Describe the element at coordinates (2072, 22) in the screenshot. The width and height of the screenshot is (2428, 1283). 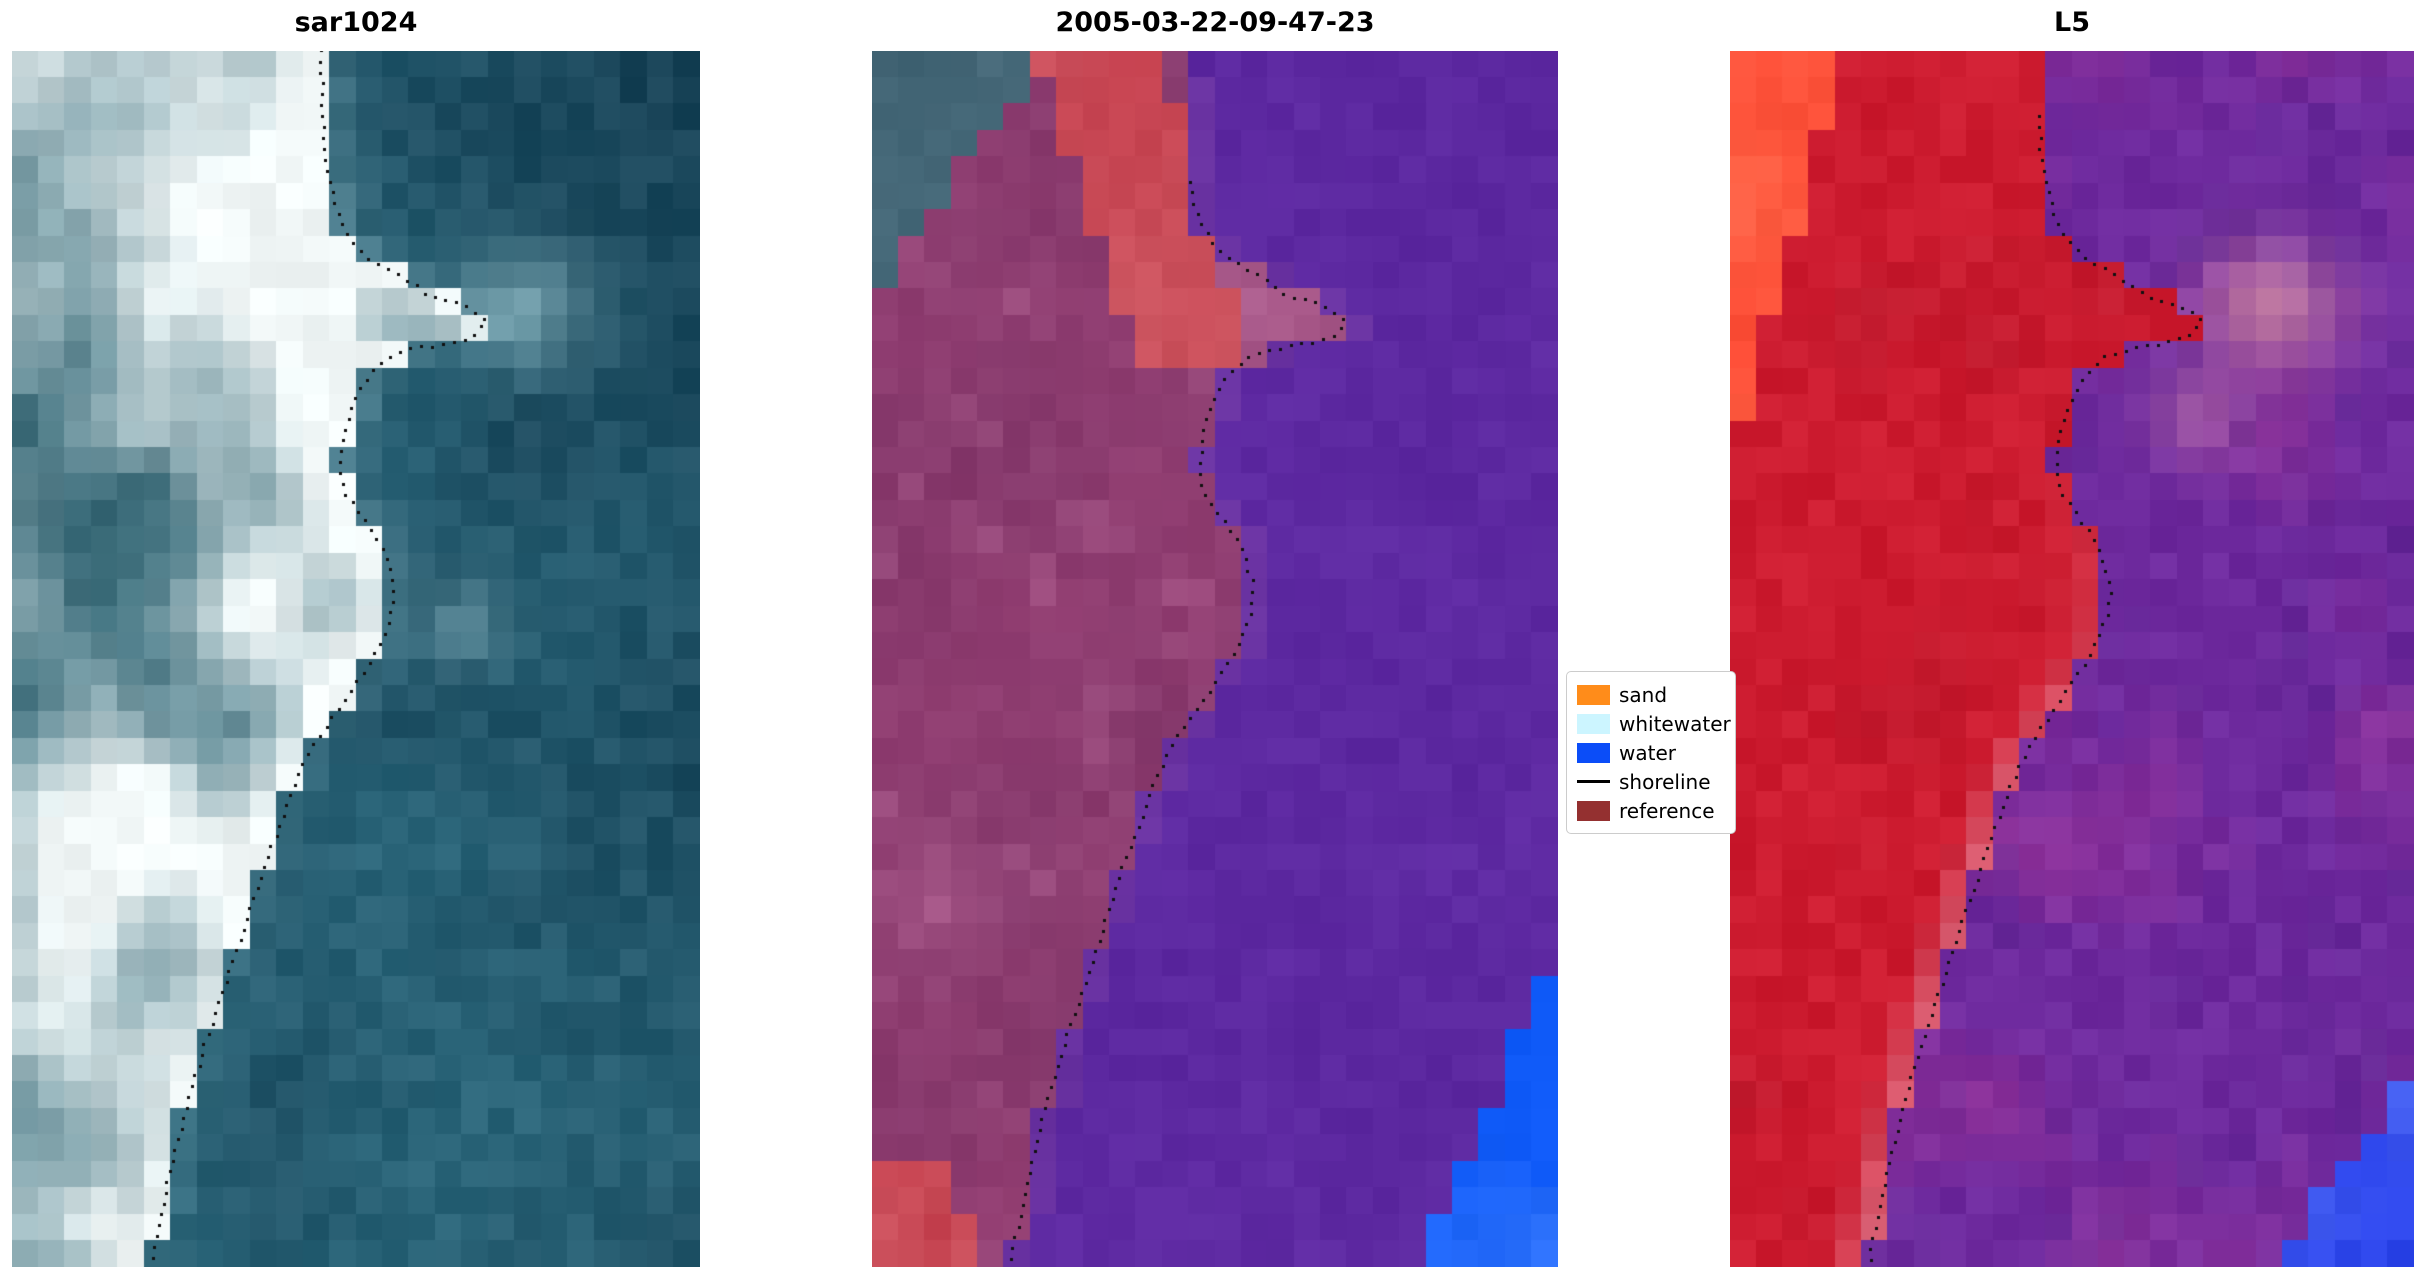
I see `panel-title-l5: L5` at that location.